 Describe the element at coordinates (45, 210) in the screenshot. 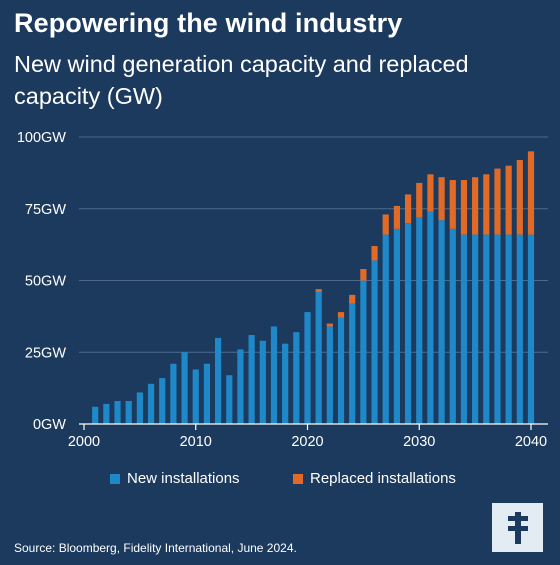

I see `y-tick-label: 75GW` at that location.